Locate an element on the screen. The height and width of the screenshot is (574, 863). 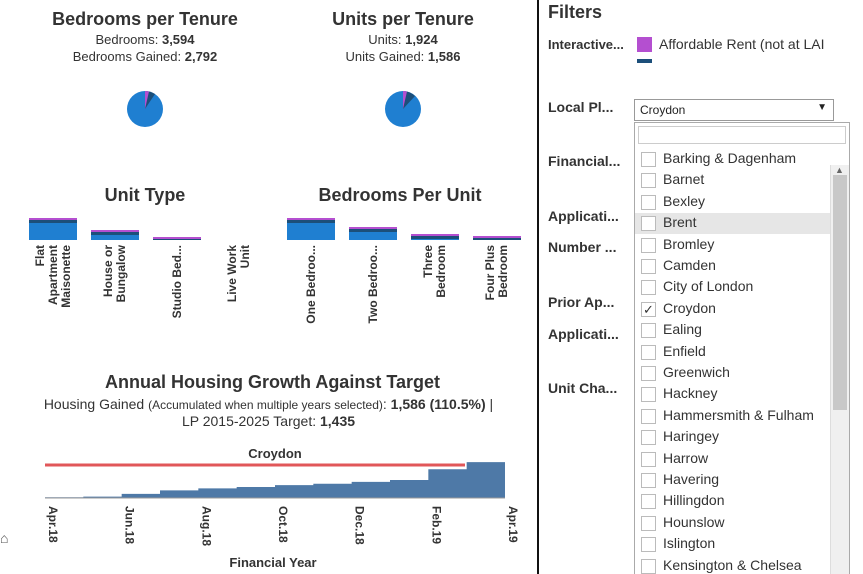
borough-option: Havering is located at coordinates (733, 480).